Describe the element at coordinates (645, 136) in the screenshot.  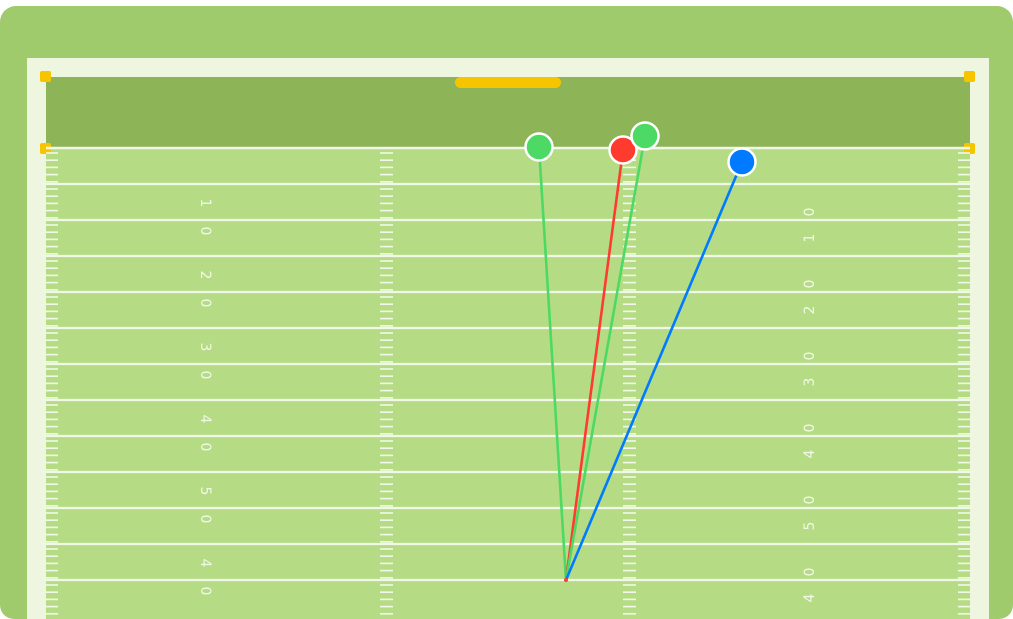
I see `green-route-2-receiver-marker-icon` at that location.